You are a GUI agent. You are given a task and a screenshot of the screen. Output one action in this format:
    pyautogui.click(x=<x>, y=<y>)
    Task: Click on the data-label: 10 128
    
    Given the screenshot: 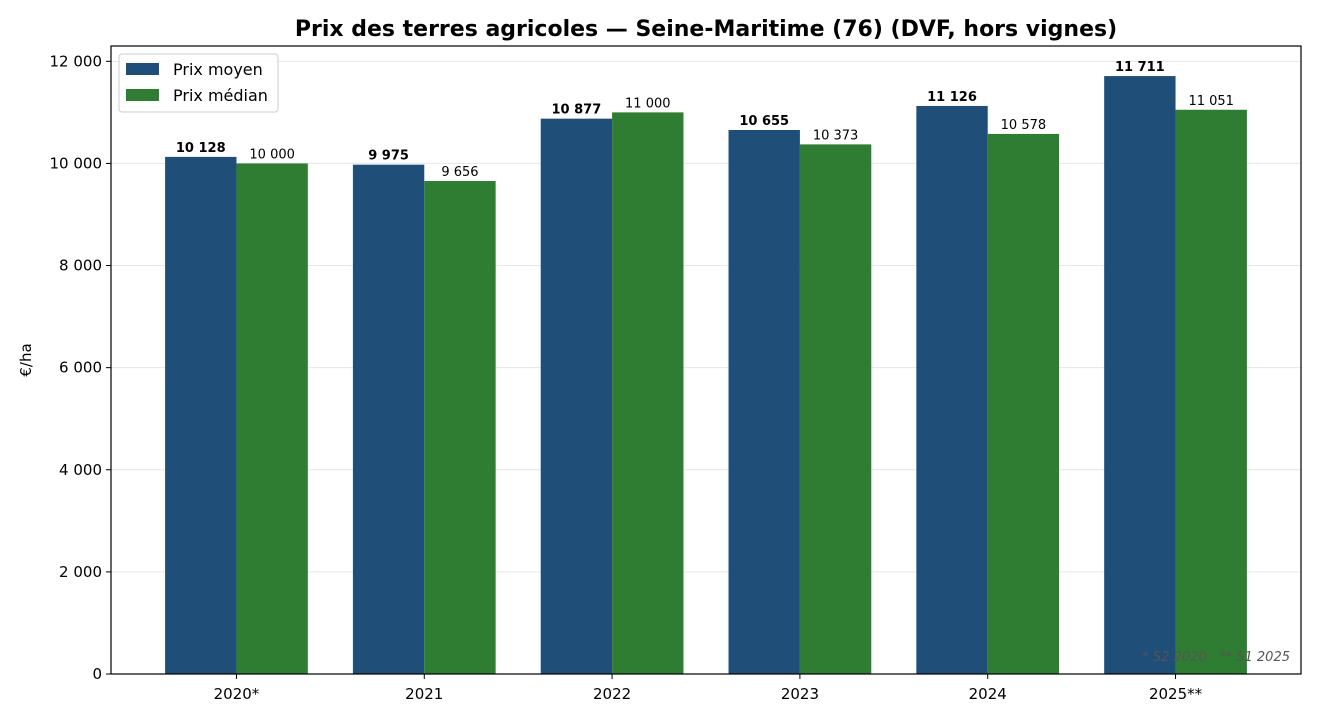 What is the action you would take?
    pyautogui.click(x=201, y=148)
    